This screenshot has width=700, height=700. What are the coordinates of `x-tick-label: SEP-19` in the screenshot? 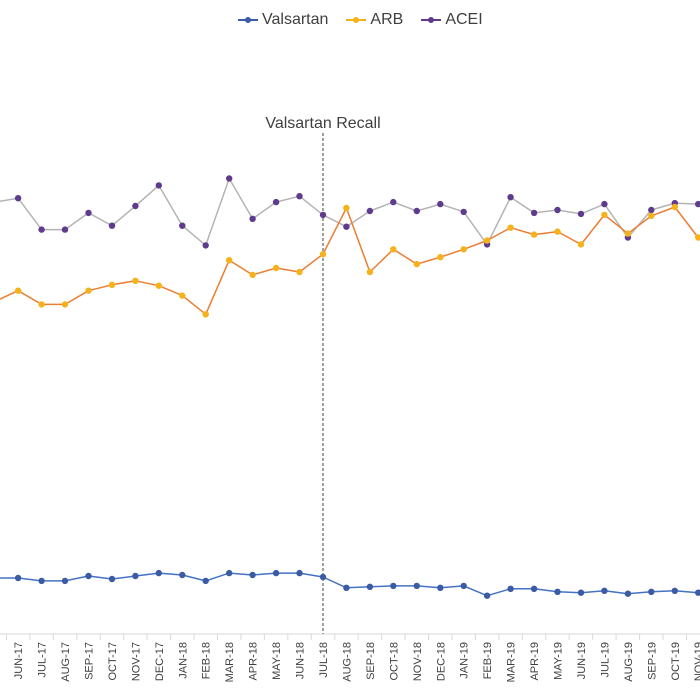 It's located at (652, 661).